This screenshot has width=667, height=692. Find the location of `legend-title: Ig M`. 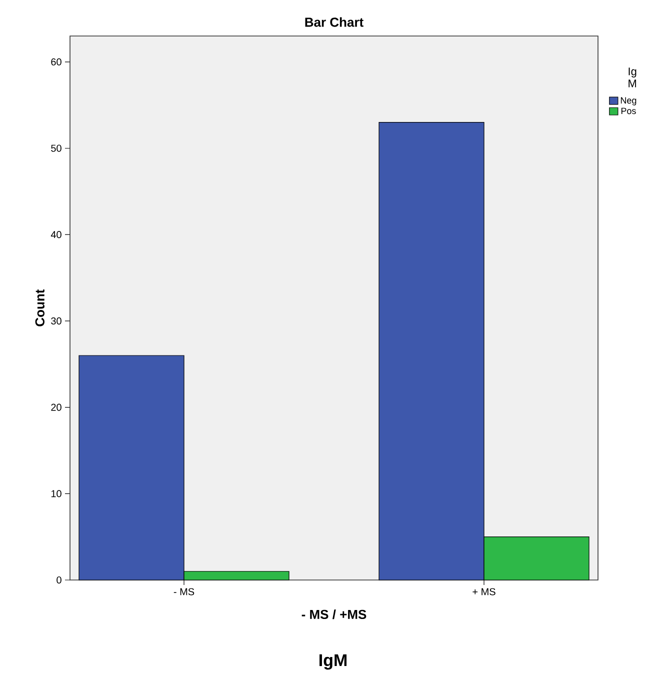

legend-title: Ig M is located at coordinates (632, 78).